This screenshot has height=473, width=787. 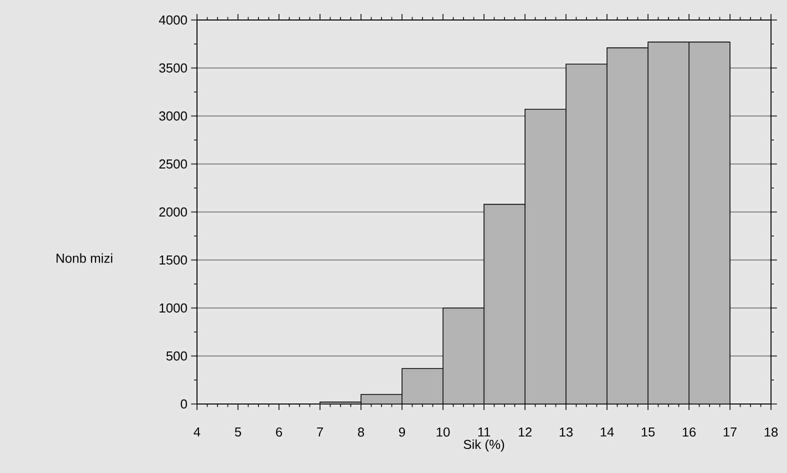 What do you see at coordinates (238, 432) in the screenshot?
I see `x-tick-label: 5` at bounding box center [238, 432].